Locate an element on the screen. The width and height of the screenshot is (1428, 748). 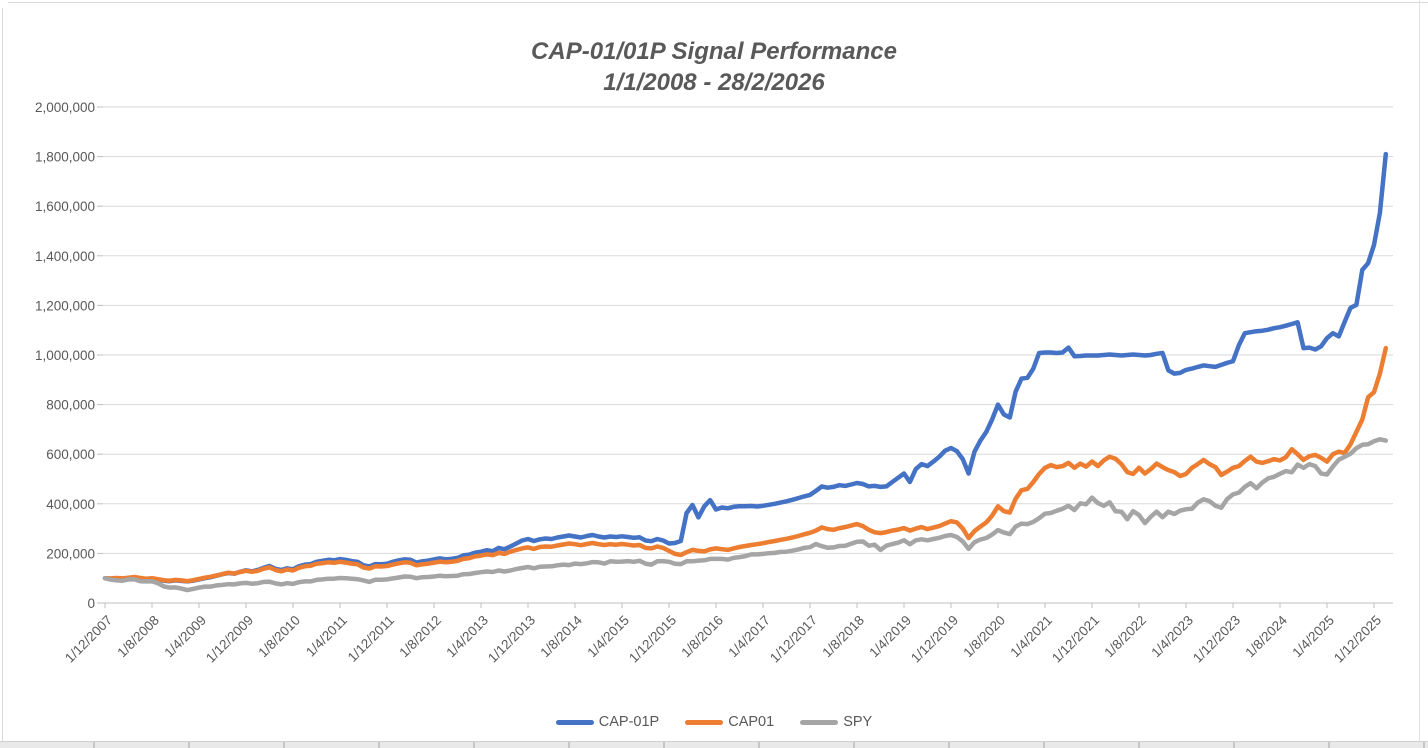
svg-text: 1/12/2015 is located at coordinates (652, 639).